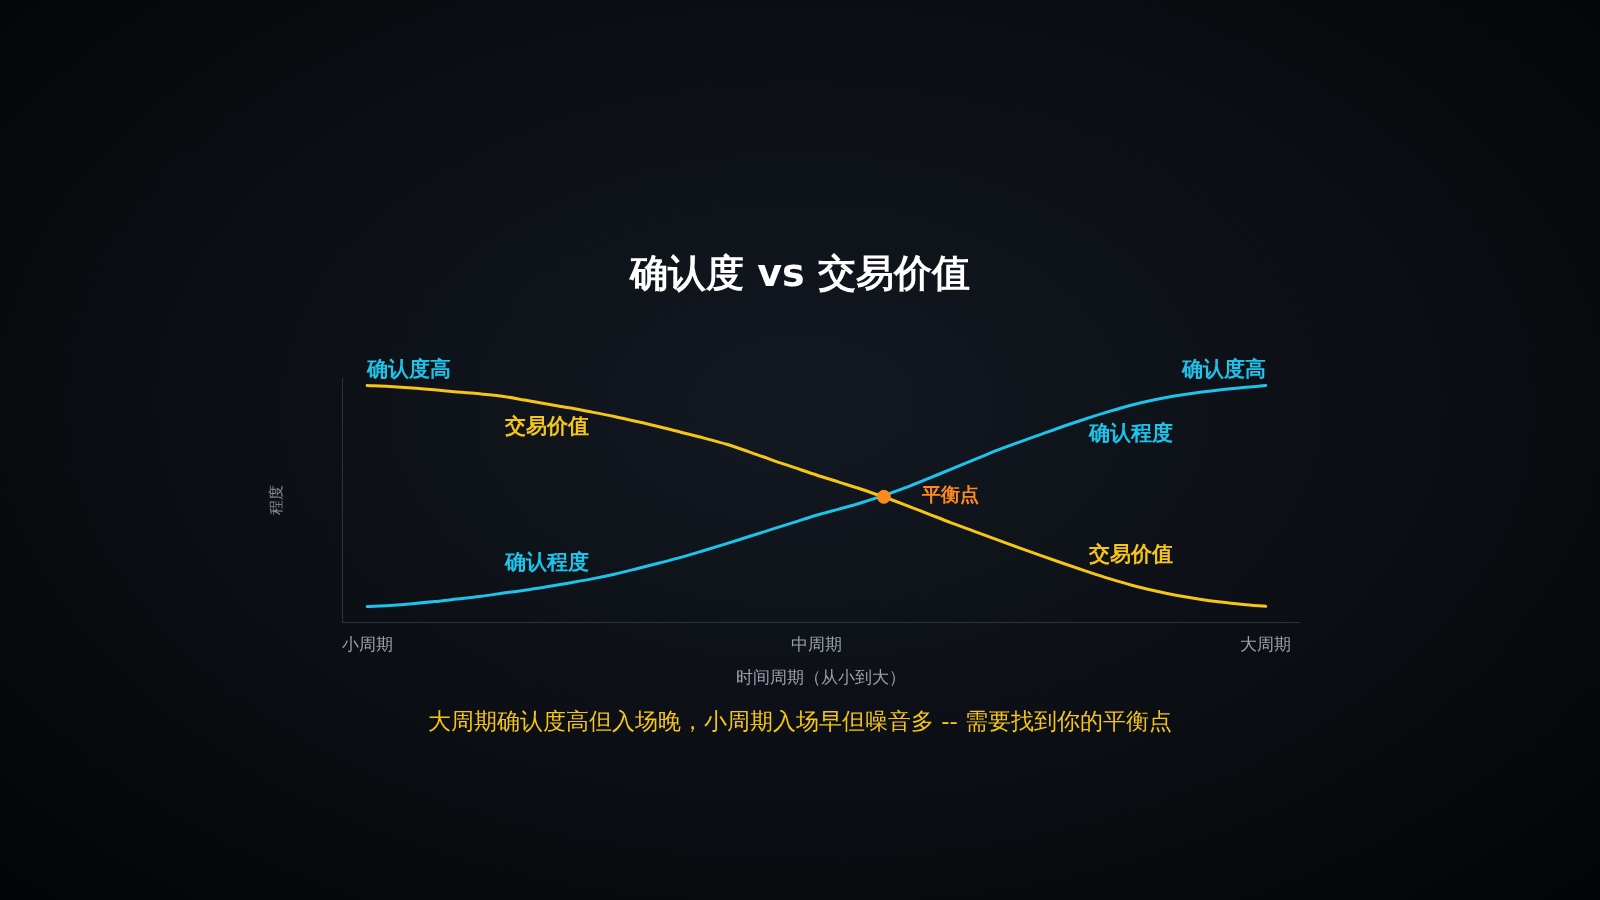 Image resolution: width=1600 pixels, height=900 pixels. What do you see at coordinates (367, 643) in the screenshot?
I see `x-tick-label: 小周期` at bounding box center [367, 643].